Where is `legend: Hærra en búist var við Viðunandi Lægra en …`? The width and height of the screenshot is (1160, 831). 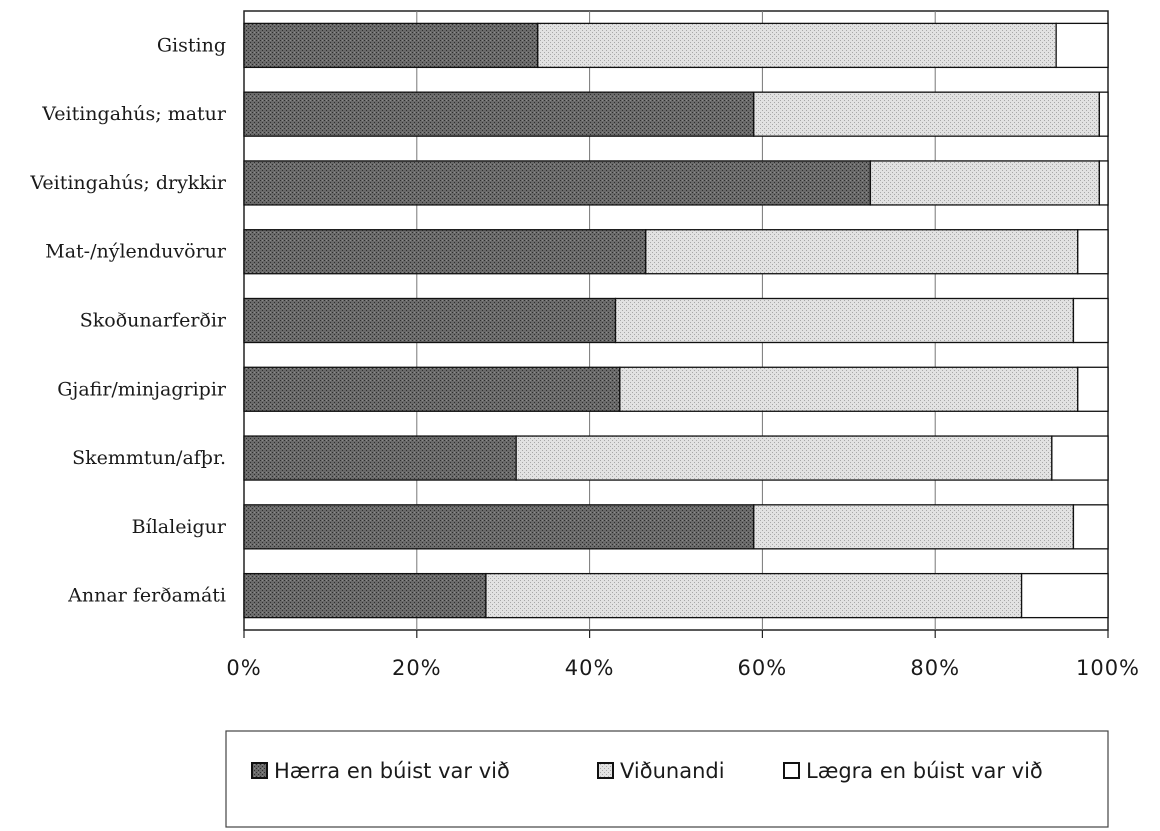 legend: Hærra en búist var við Viðunandi Lægra en … is located at coordinates (667, 779).